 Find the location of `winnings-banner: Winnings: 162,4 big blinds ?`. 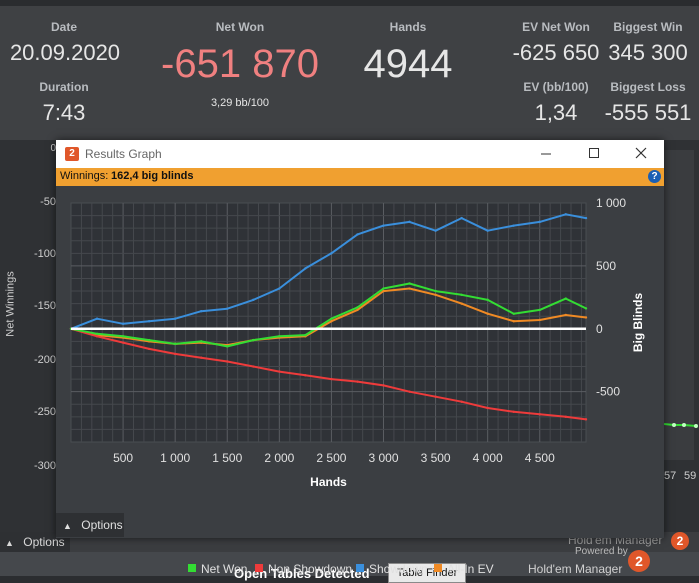

winnings-banner: Winnings: 162,4 big blinds ? is located at coordinates (360, 177).